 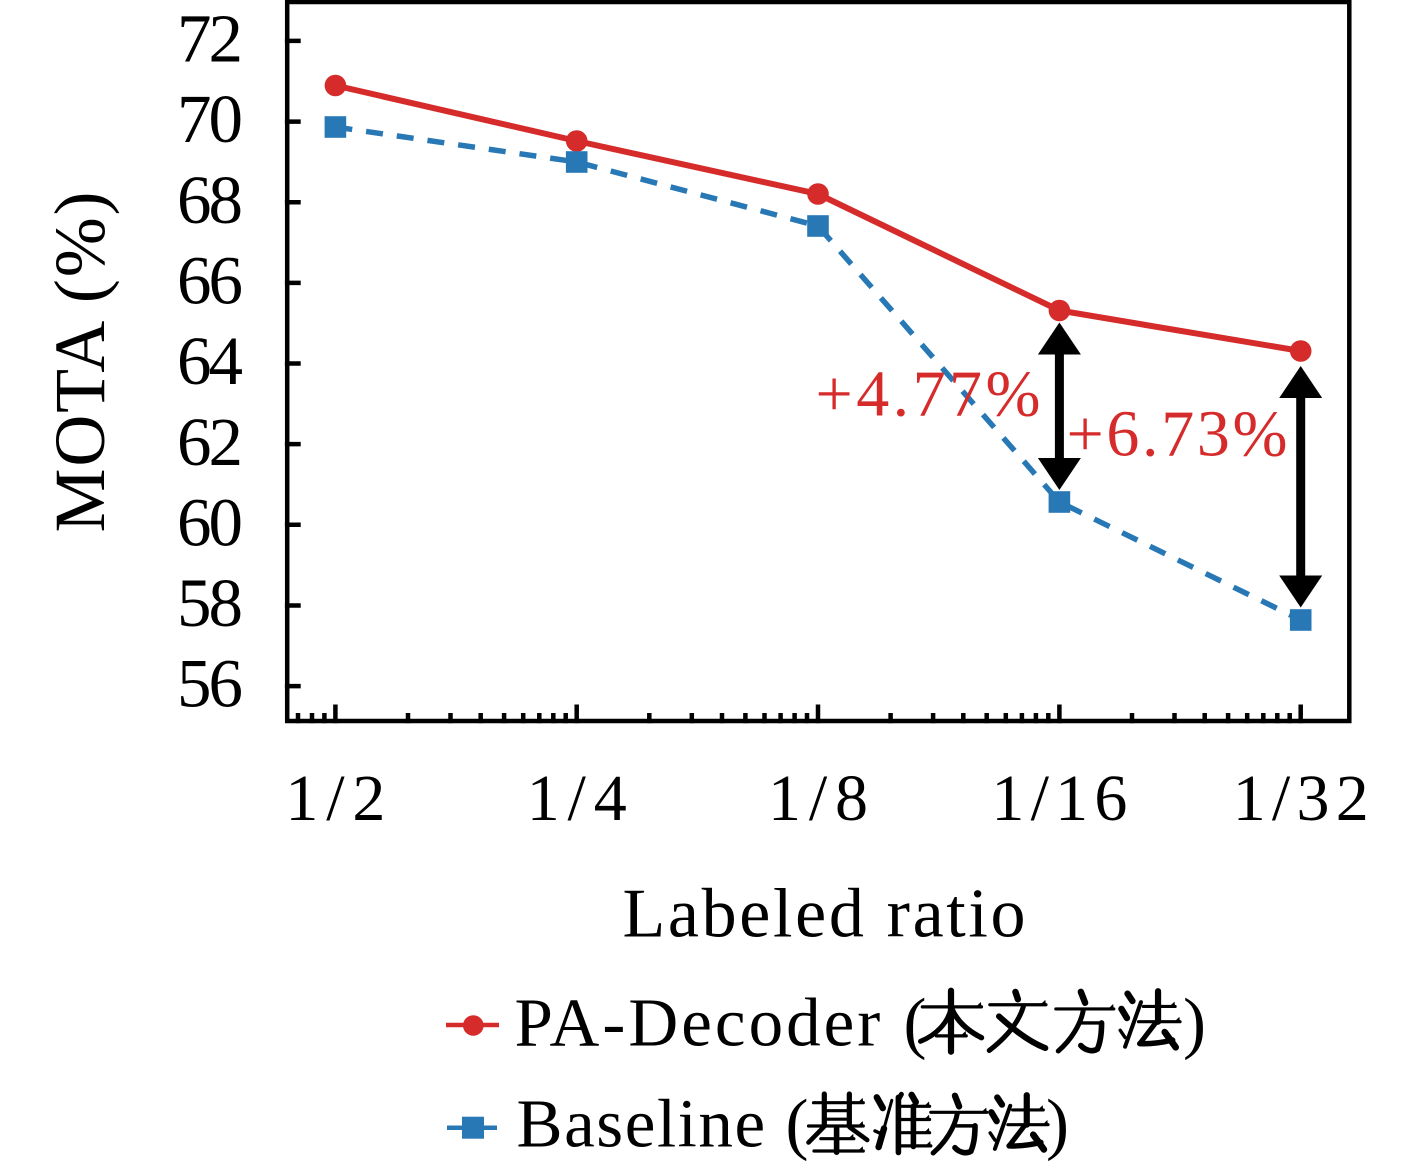 What do you see at coordinates (721, 1023) in the screenshot?
I see `svg-text: PA-Decoder (` at bounding box center [721, 1023].